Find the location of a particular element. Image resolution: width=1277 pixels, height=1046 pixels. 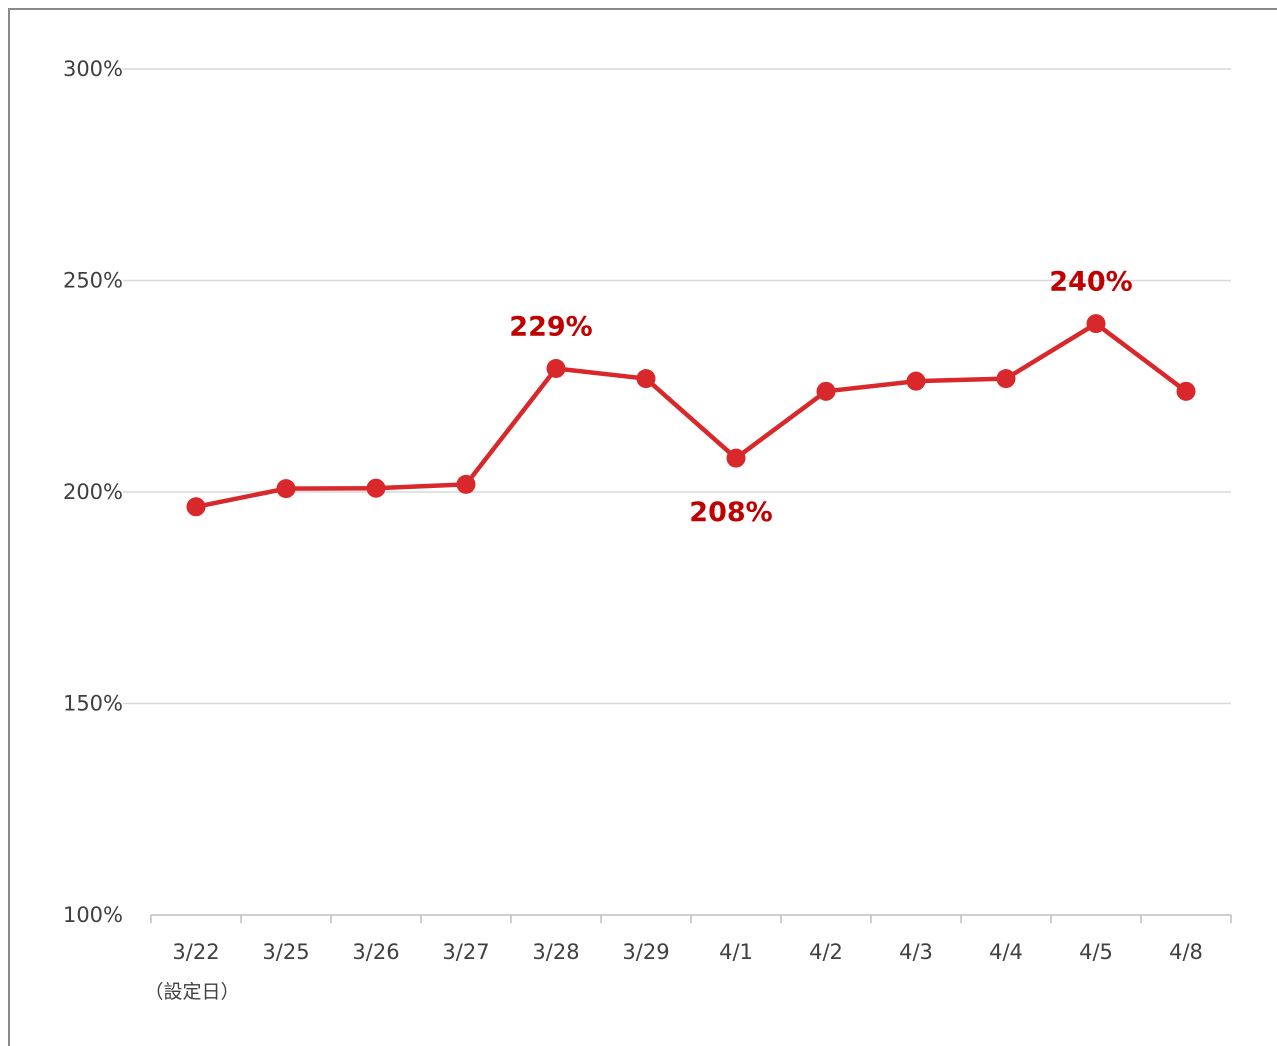

x-tick-label: 3/26 is located at coordinates (375, 952).